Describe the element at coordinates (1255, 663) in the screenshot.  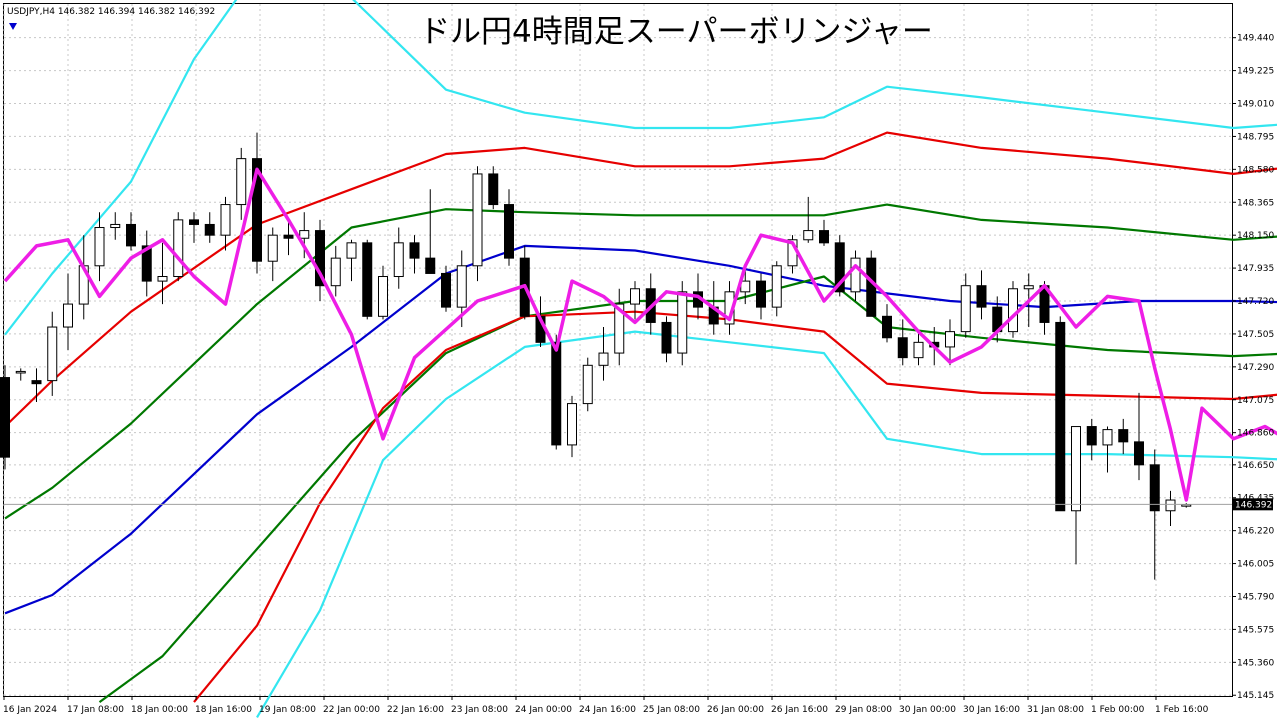
I see `y-tick-label: 145.360` at that location.